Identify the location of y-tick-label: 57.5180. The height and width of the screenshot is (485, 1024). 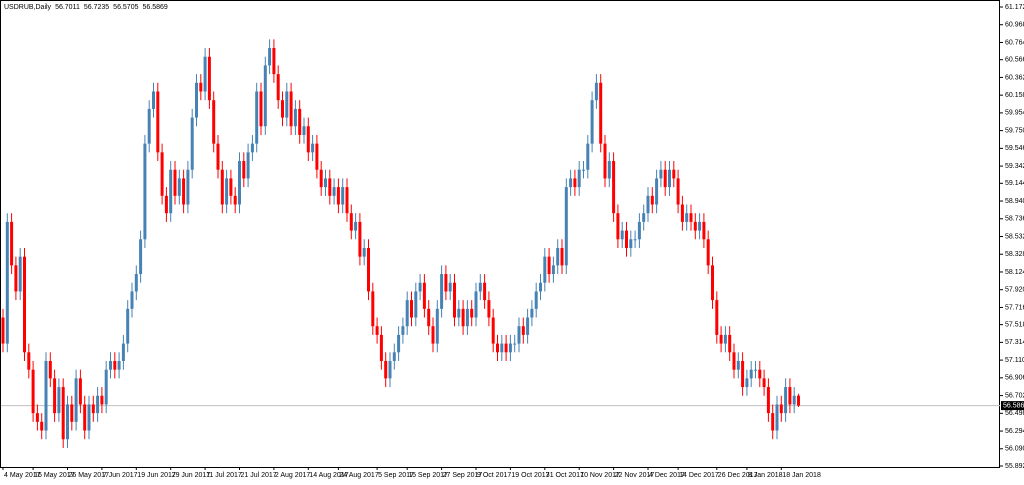
(1014, 324).